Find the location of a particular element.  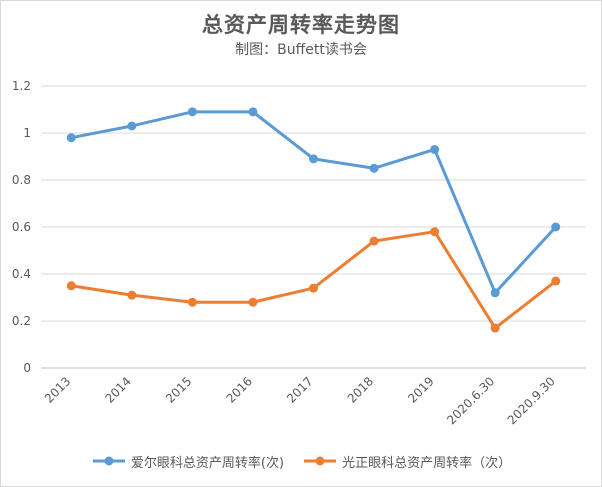

y-tick-label: 0.6 is located at coordinates (21, 227).